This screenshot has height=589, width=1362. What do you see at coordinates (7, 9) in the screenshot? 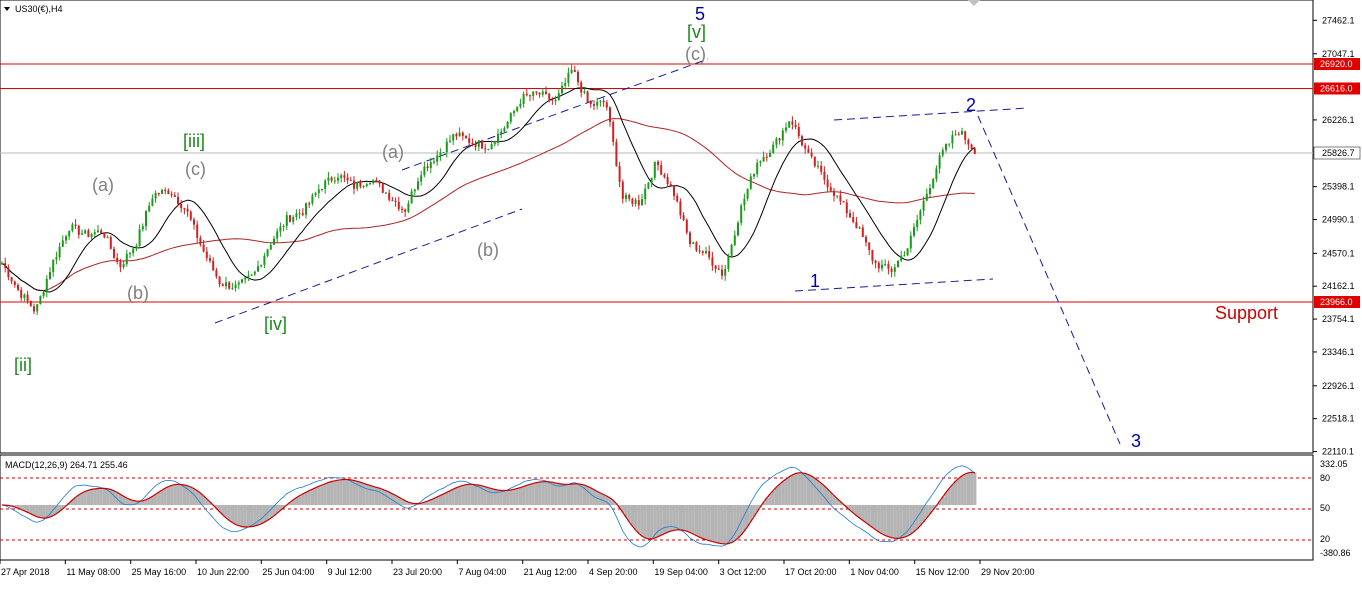
I see `symbol-dropdown-icon` at bounding box center [7, 9].